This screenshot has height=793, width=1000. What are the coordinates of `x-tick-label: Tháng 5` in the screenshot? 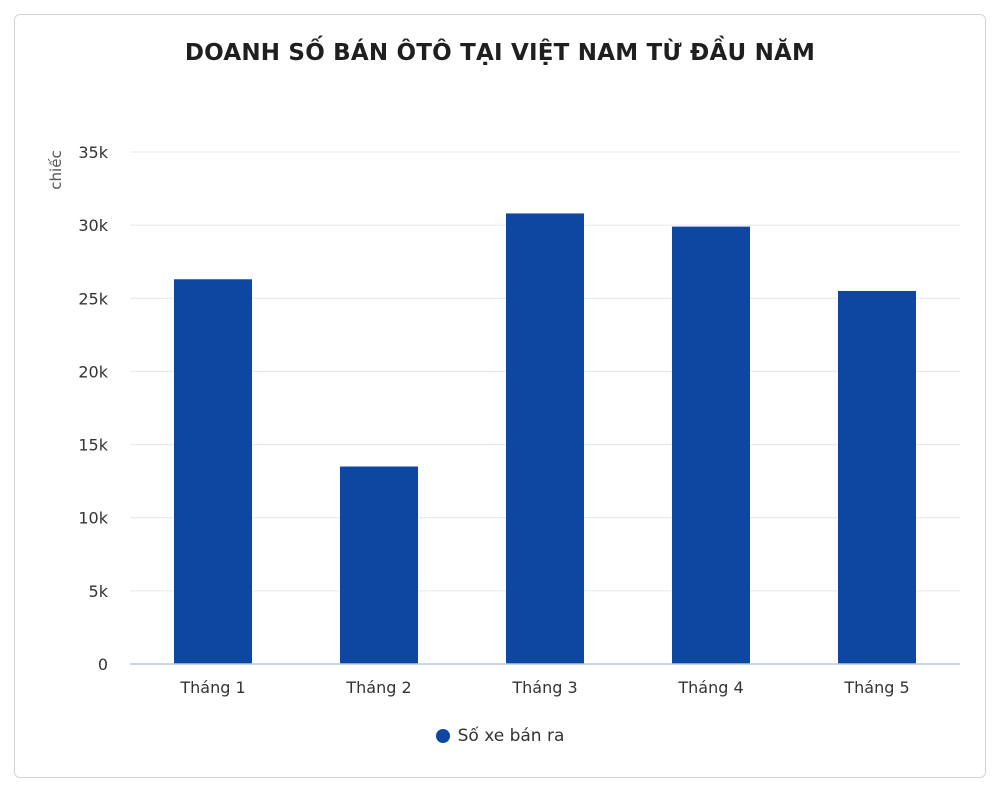 It's located at (876, 687).